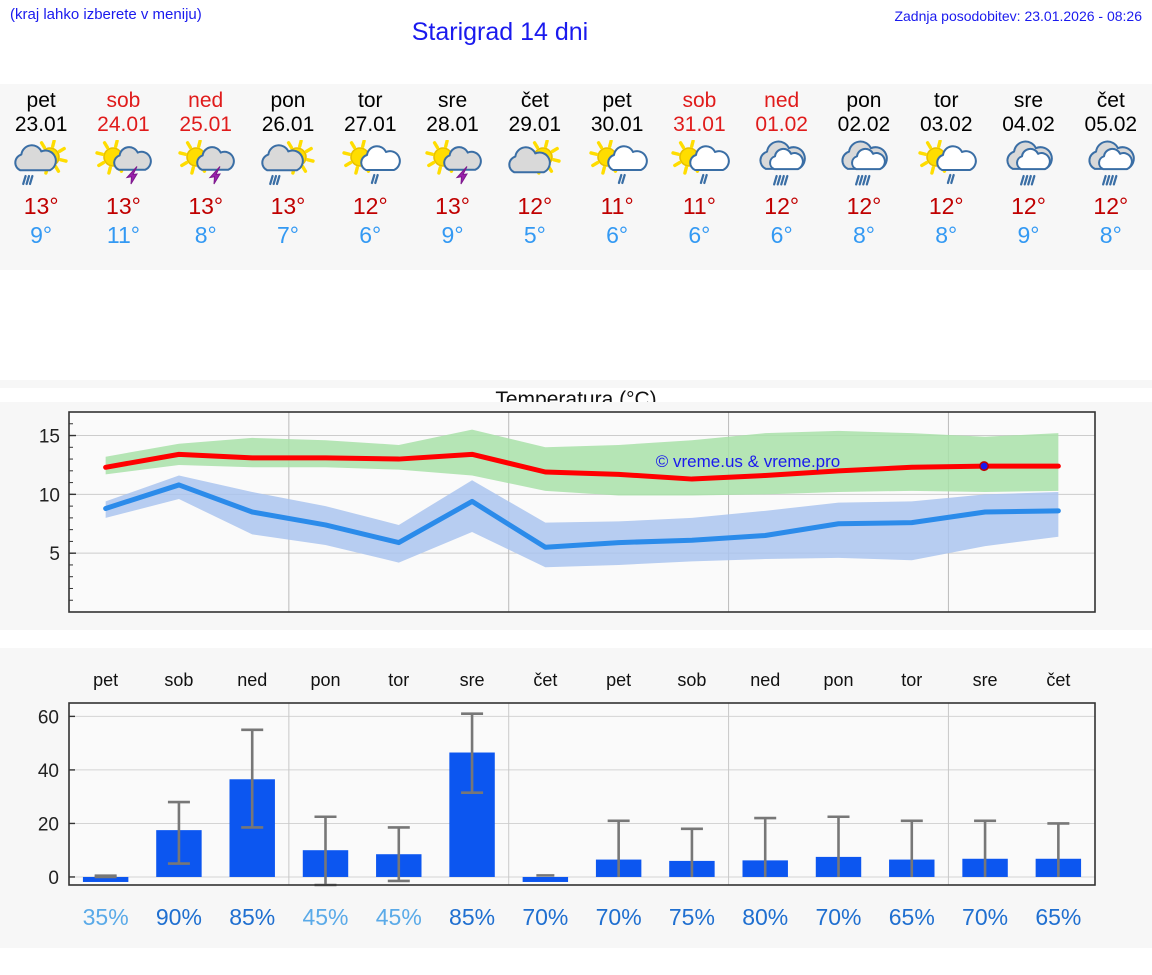  Describe the element at coordinates (1018, 16) in the screenshot. I see `last-updated-label: Zadnja posodobitev: 23.01.2026 - 08:26` at that location.